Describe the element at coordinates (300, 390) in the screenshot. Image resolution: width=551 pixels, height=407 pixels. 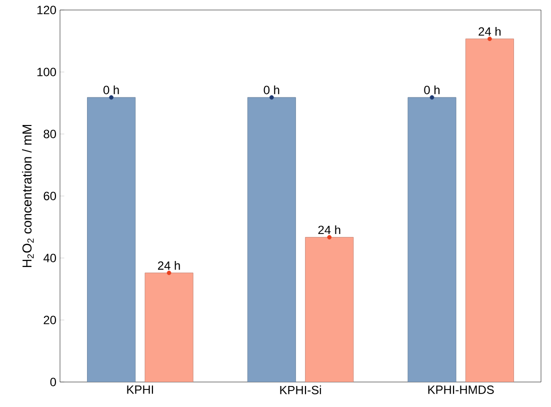
I see `x-tick-label: KPHI-Si` at that location.